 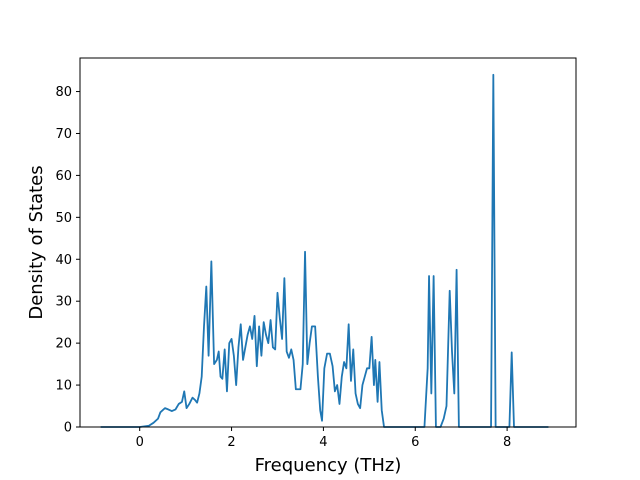 What do you see at coordinates (323, 442) in the screenshot?
I see `x-tick-label: 4` at bounding box center [323, 442].